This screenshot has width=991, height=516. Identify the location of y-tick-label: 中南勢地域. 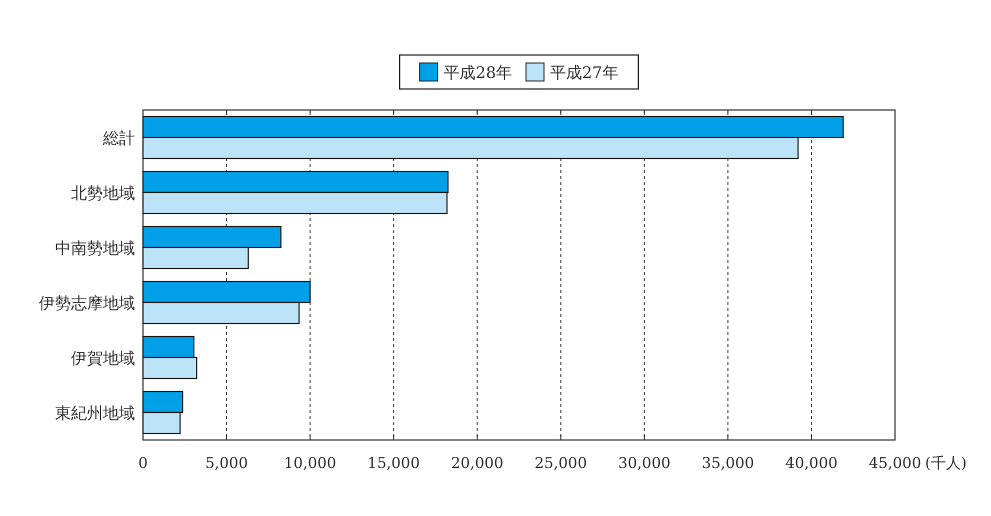
(95, 248).